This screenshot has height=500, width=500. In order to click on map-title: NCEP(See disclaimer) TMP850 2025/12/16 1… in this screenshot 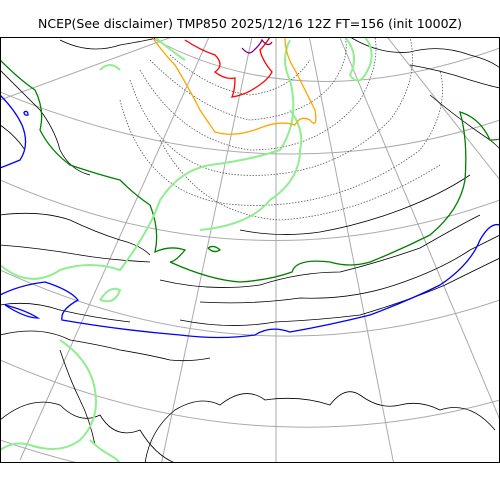, I will do `click(250, 23)`.